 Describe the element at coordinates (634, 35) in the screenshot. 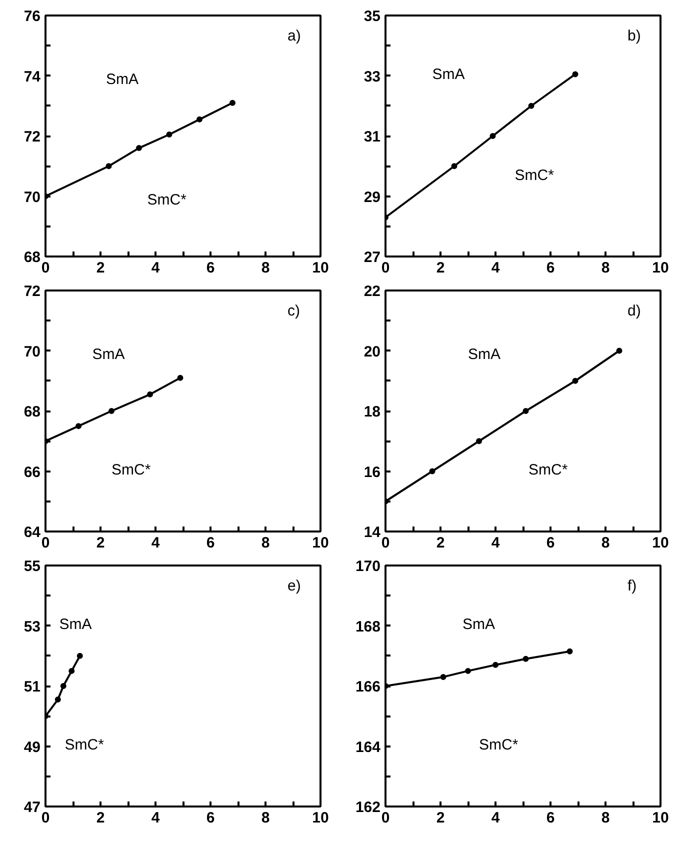

I see `annotation: b)` at that location.